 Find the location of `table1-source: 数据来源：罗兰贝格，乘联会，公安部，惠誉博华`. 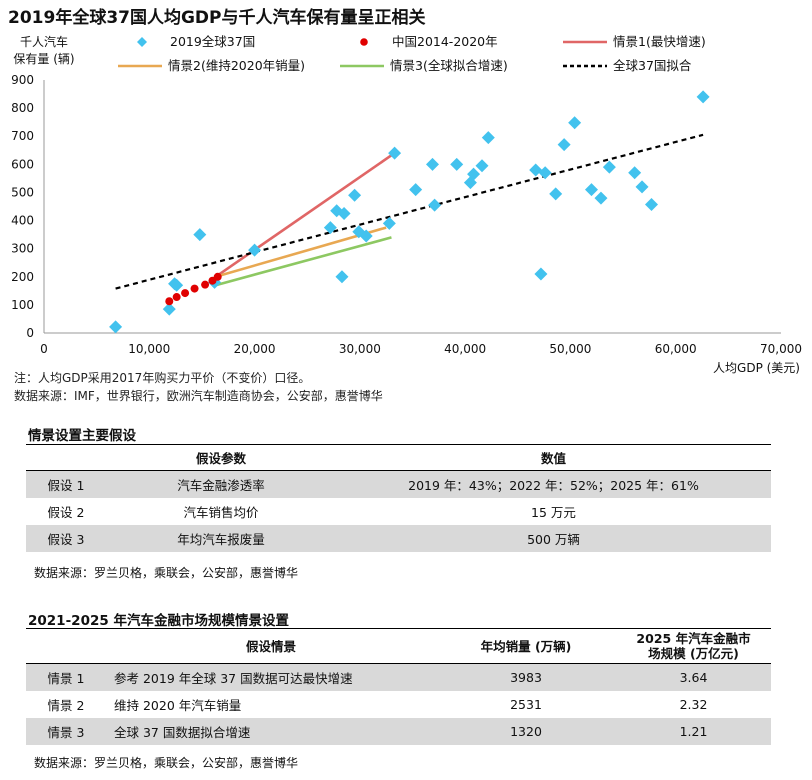

table1-source: 数据来源：罗兰贝格，乘联会，公安部，惠誉博华 is located at coordinates (166, 573).